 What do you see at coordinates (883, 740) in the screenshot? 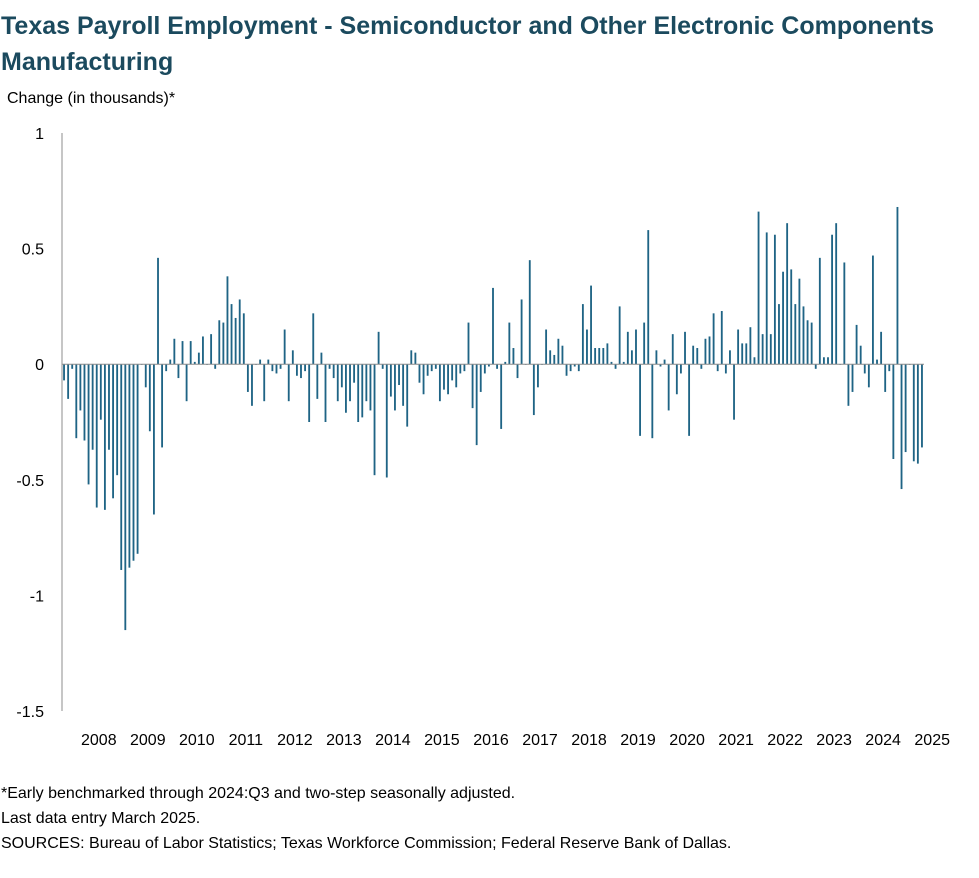
I see `x-tick-label: 2024` at bounding box center [883, 740].